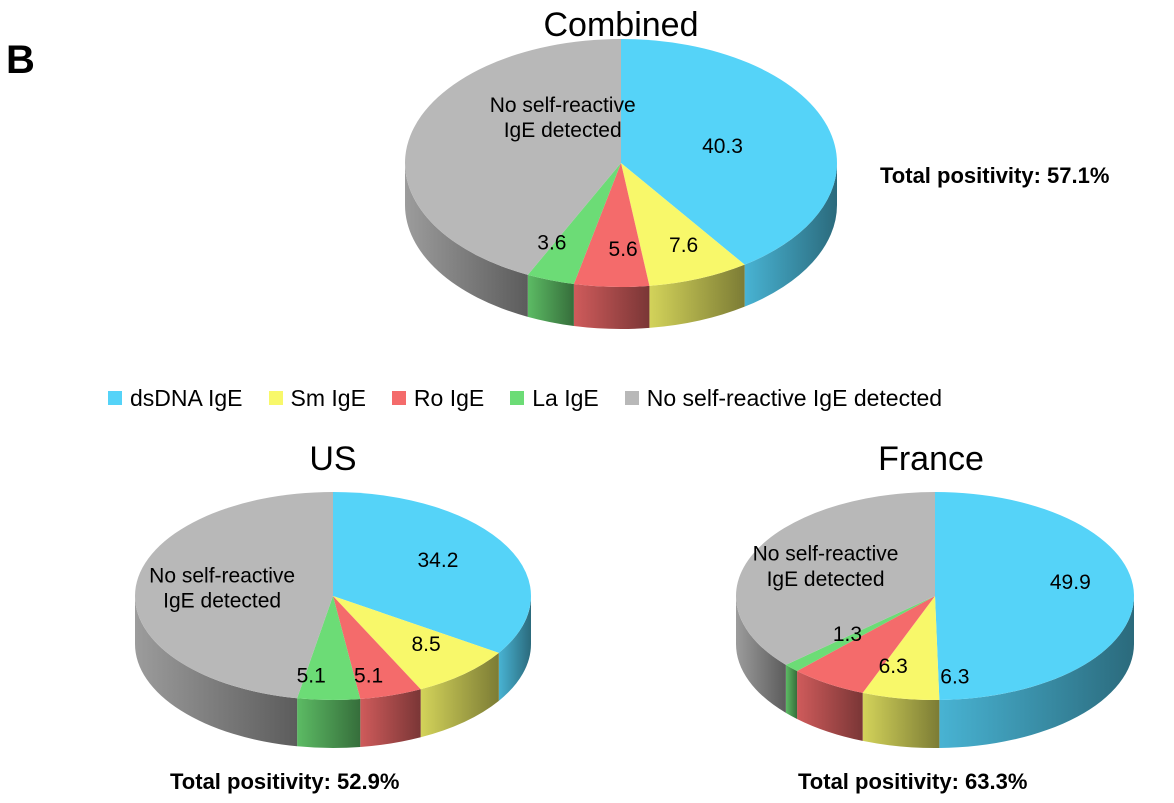 The height and width of the screenshot is (803, 1174). What do you see at coordinates (222, 588) in the screenshot?
I see `pie-us-label-none: No self-reactive IgE detected` at bounding box center [222, 588].